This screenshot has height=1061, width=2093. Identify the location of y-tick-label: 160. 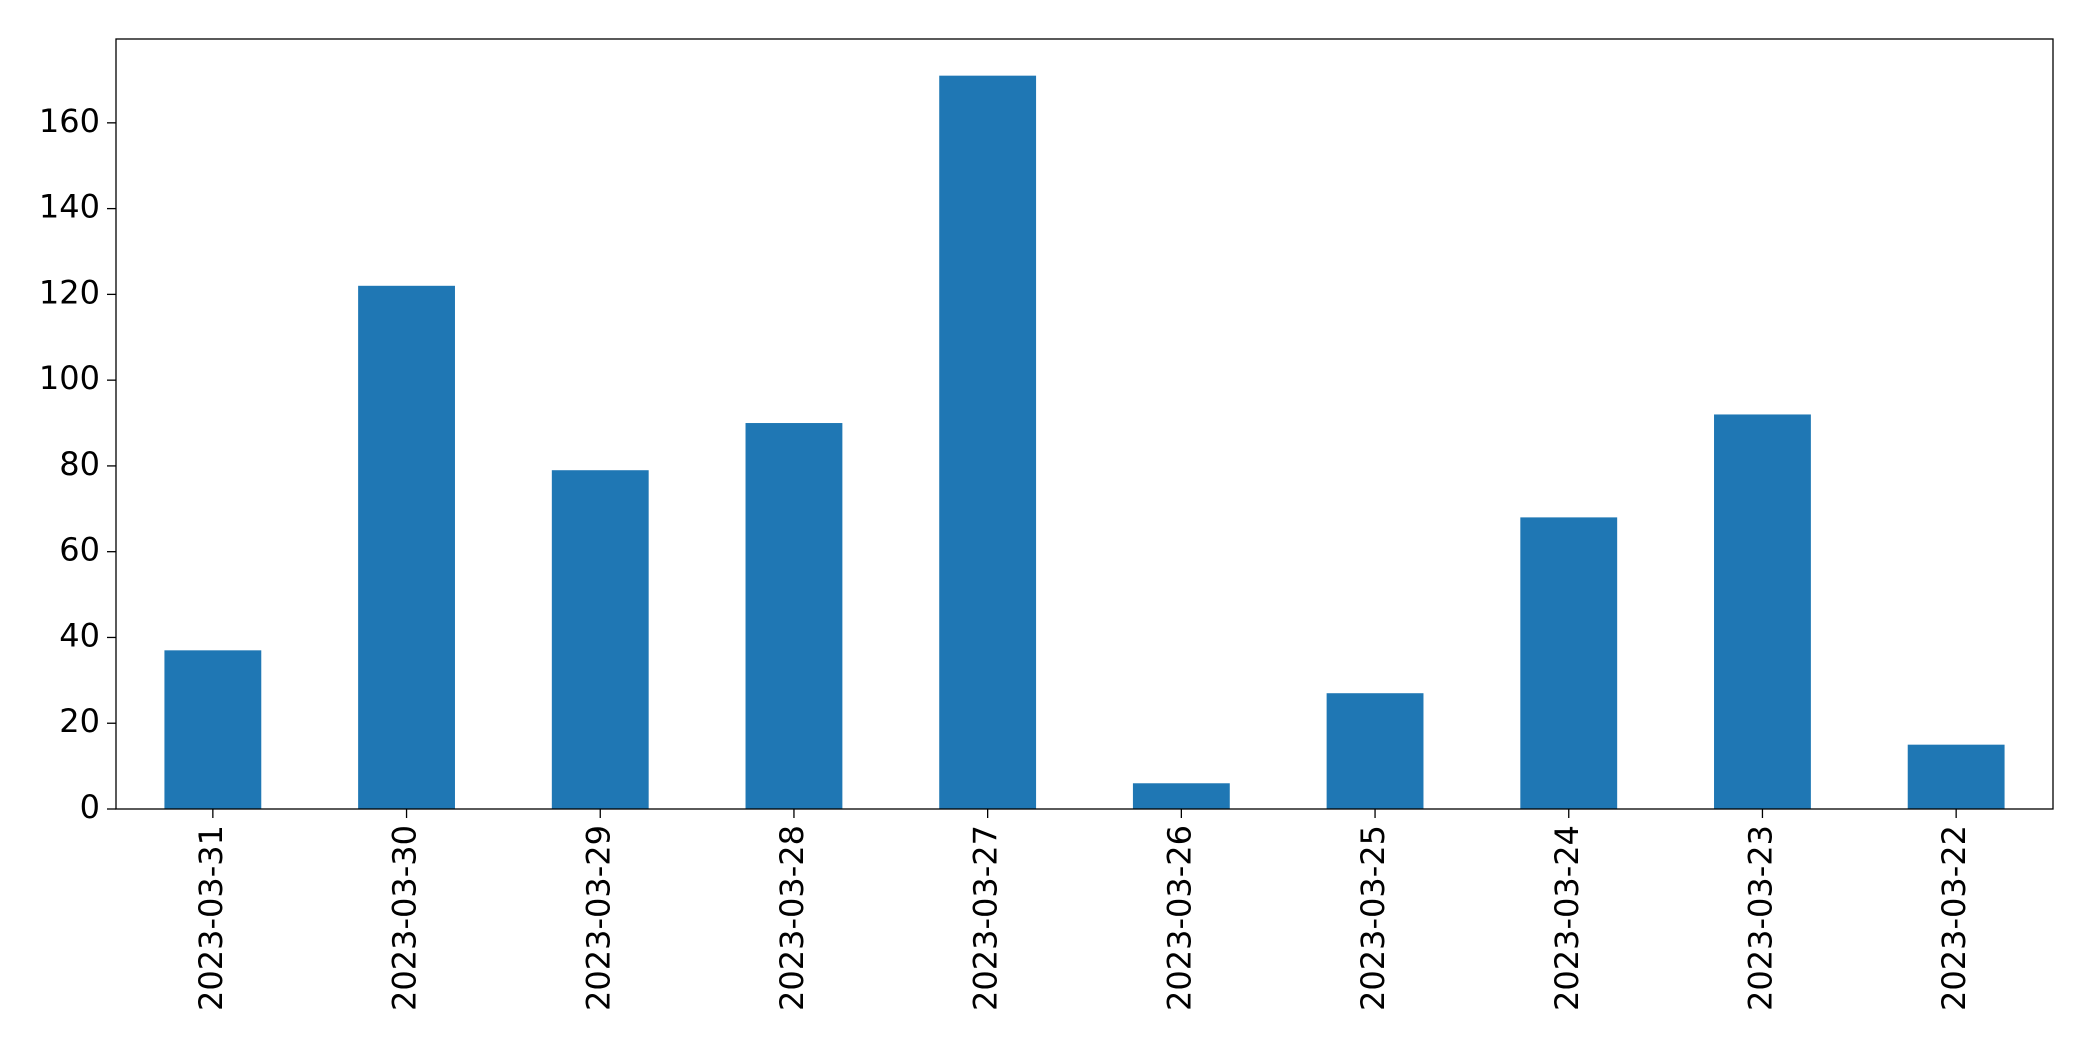
(69, 121).